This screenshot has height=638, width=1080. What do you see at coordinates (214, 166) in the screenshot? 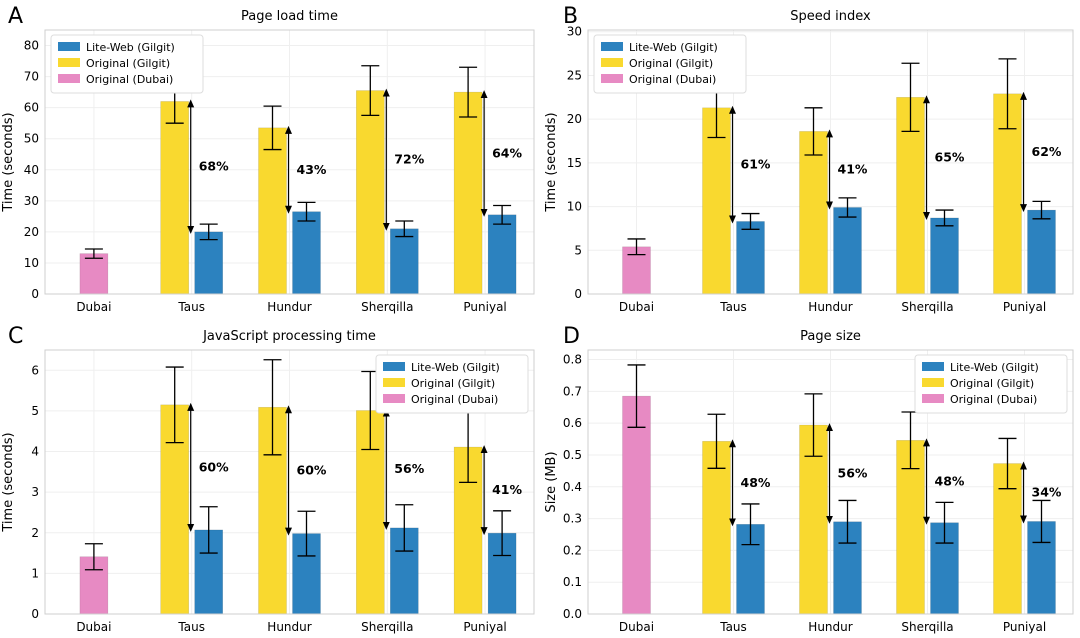
I see `reduction-label: 68%` at bounding box center [214, 166].